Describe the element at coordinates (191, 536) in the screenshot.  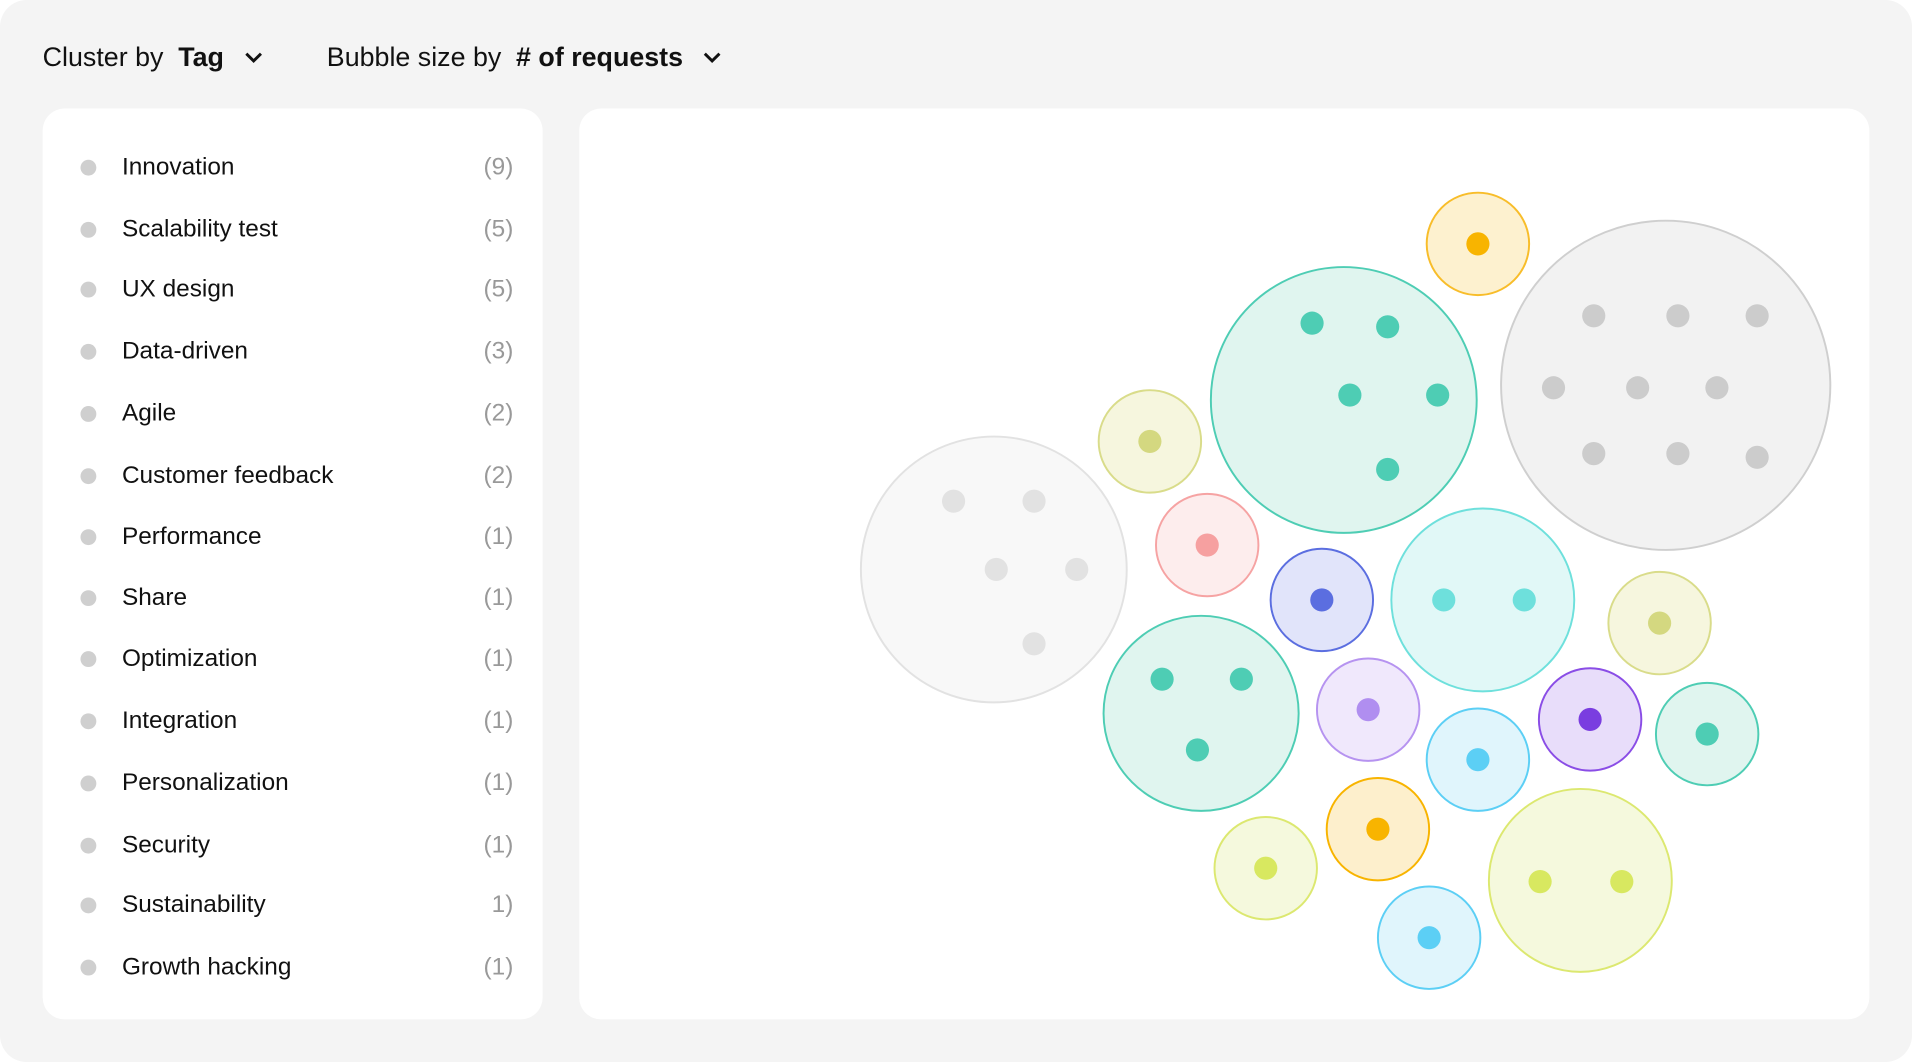
I see `tag-label: Performance` at that location.